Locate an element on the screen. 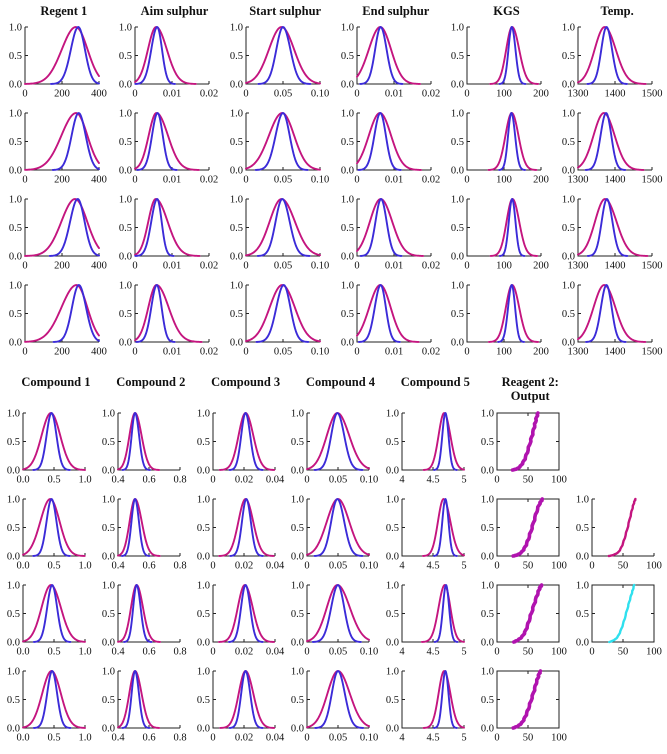 This screenshot has height=754, width=667. cdf-curve-cyan is located at coordinates (622, 613).